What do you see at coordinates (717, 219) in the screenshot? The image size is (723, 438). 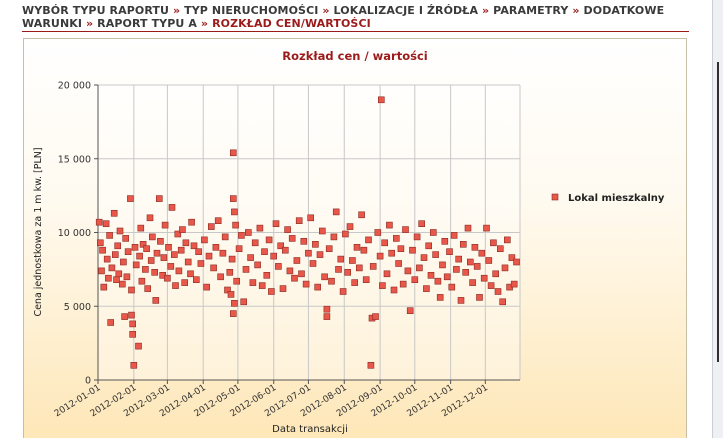 I see `right-scrollbar-edge` at bounding box center [717, 219].